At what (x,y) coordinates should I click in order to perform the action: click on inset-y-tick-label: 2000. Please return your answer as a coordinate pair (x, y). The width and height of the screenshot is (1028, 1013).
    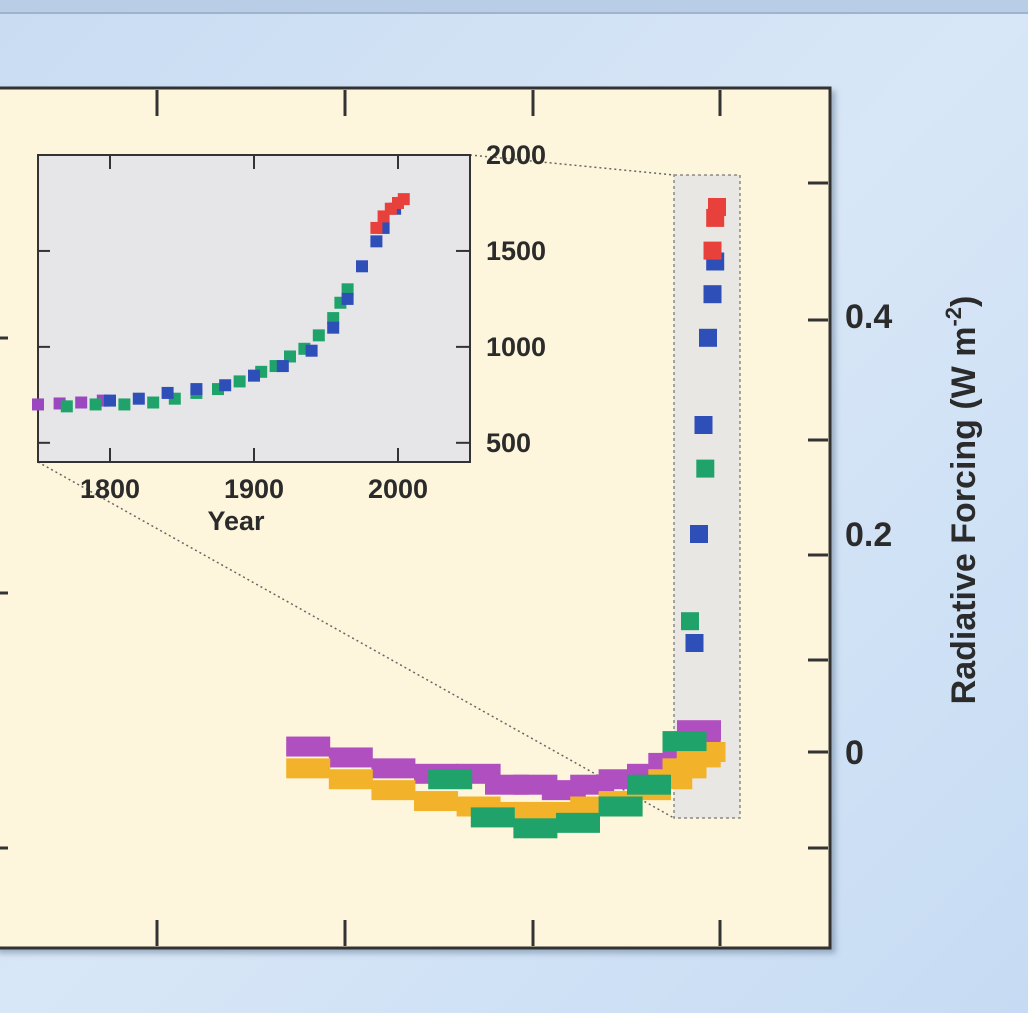
    Looking at the image, I should click on (516, 155).